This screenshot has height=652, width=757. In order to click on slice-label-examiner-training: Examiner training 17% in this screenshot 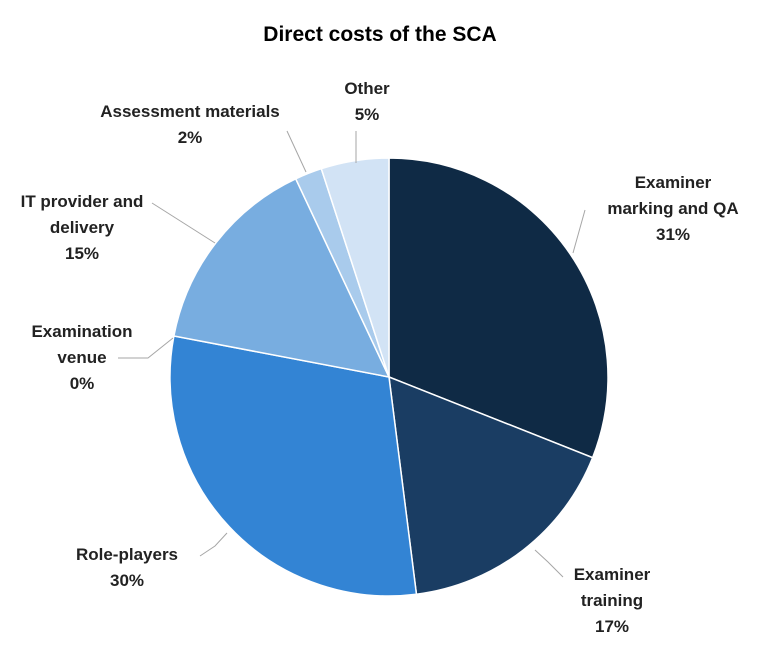, I will do `click(612, 600)`.